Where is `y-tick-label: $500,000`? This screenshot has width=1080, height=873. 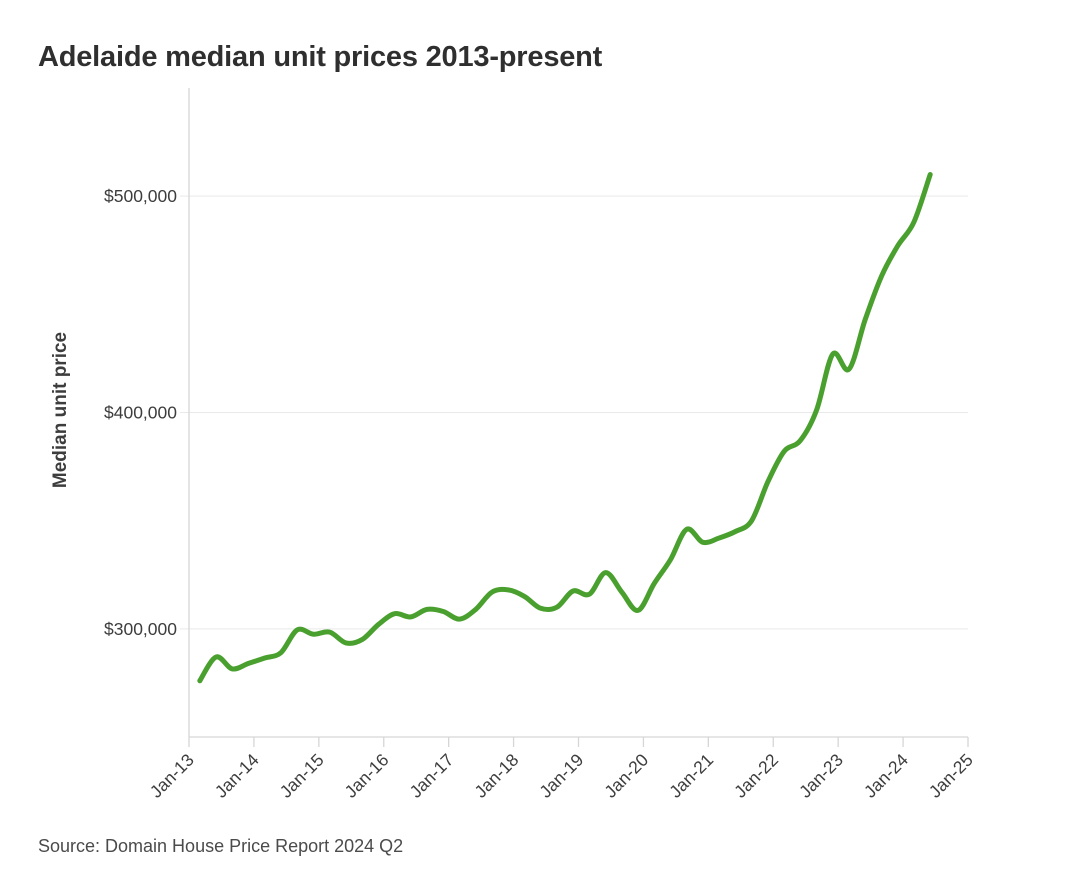 y-tick-label: $500,000 is located at coordinates (140, 196).